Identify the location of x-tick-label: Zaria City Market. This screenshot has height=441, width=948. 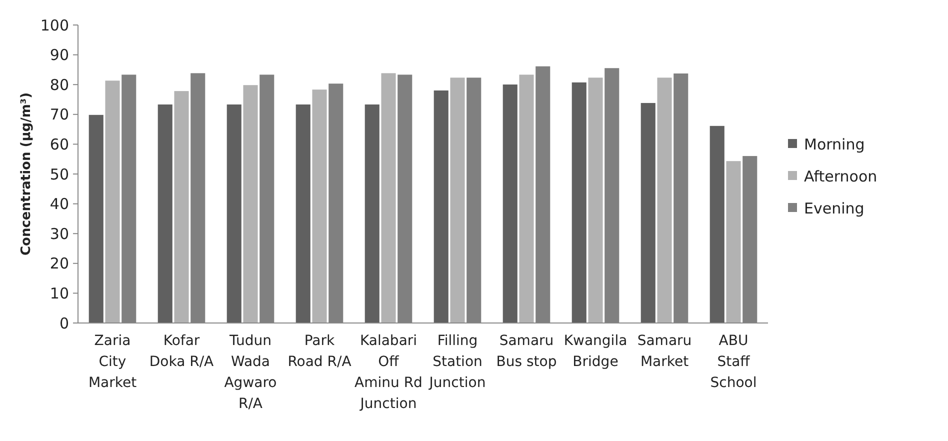
(113, 362).